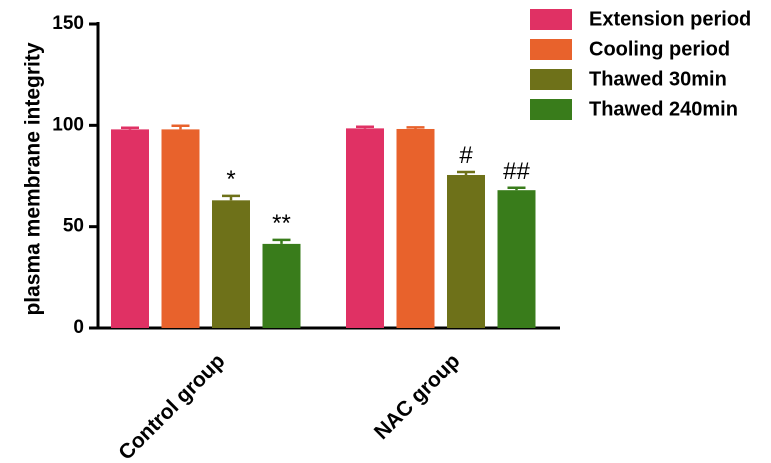  What do you see at coordinates (281, 223) in the screenshot?
I see `significance-marker: **` at bounding box center [281, 223].